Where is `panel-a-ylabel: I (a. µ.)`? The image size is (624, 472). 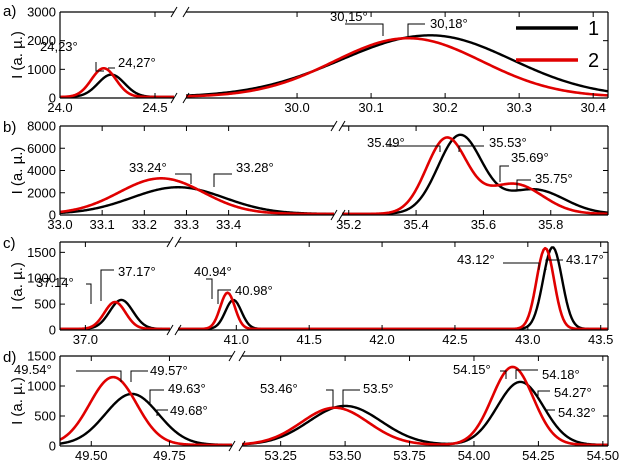 panel-a-ylabel: I (a. µ.) is located at coordinates (17, 55).